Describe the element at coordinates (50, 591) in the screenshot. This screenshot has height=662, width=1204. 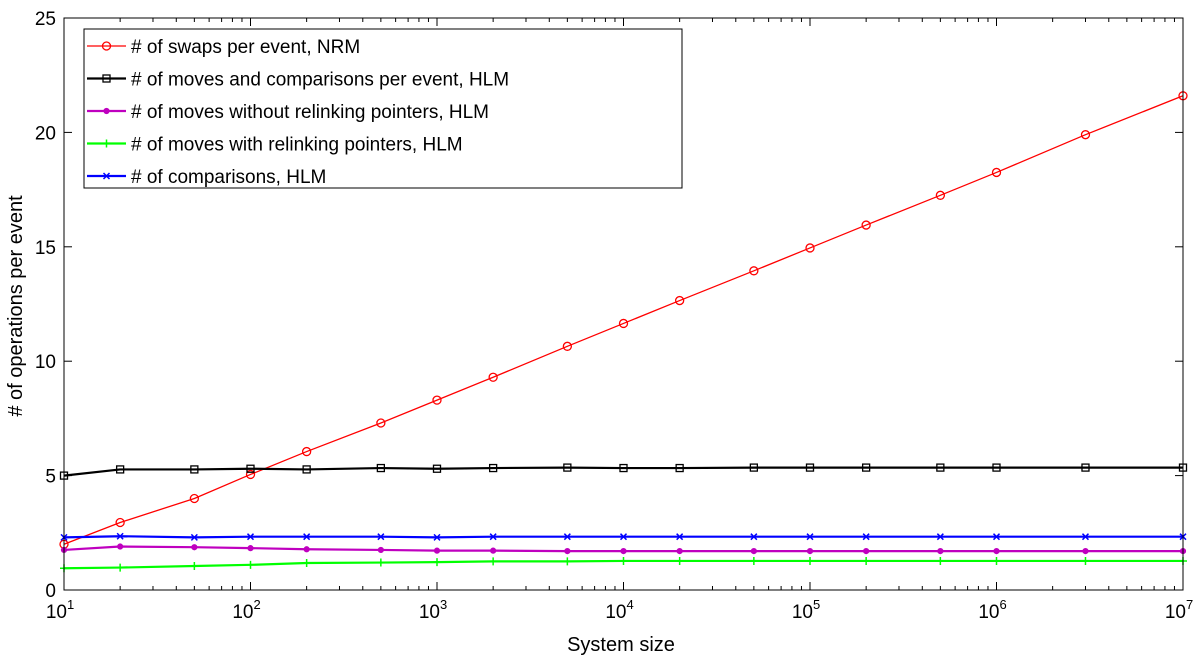
I see `y-tick-label: 0` at that location.